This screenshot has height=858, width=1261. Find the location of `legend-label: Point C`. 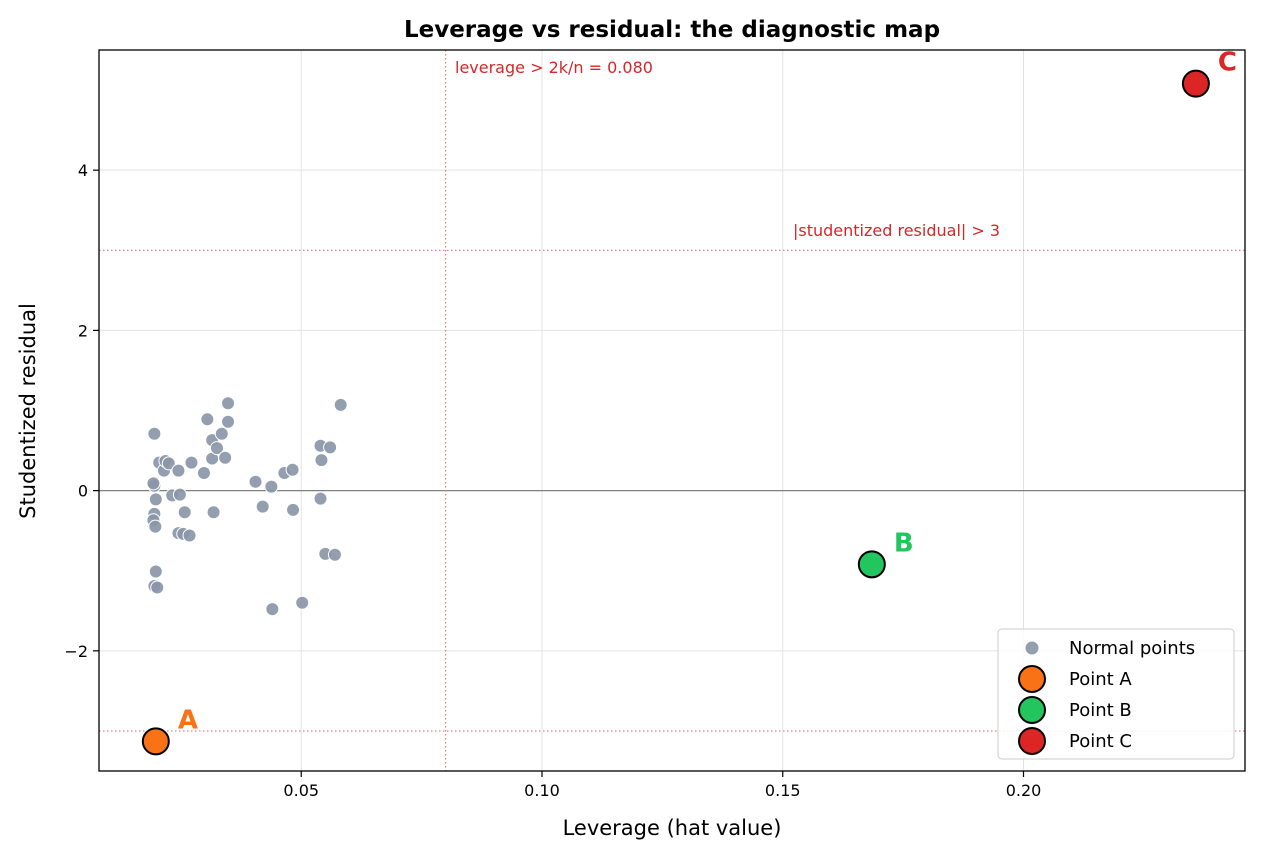

legend-label: Point C is located at coordinates (1100, 741).